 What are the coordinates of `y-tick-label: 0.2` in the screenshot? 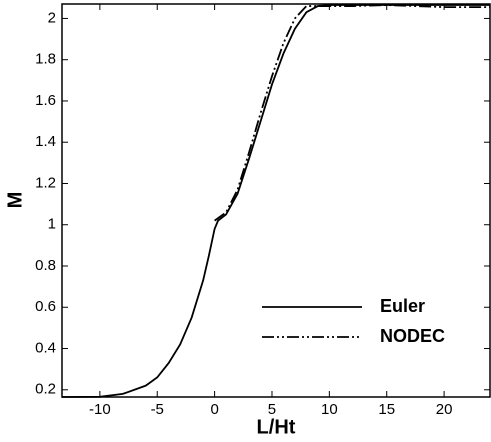 It's located at (45, 389).